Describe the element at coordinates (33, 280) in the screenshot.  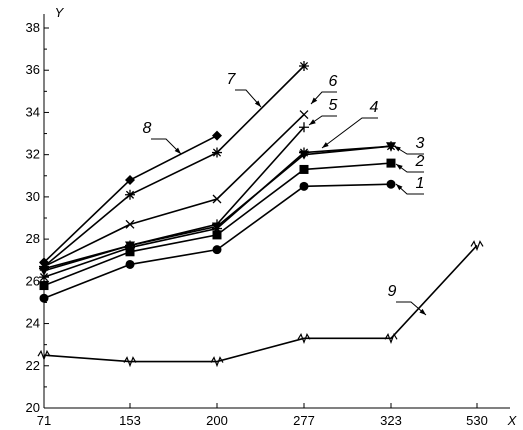
I see `y-tick-label: 26` at that location.